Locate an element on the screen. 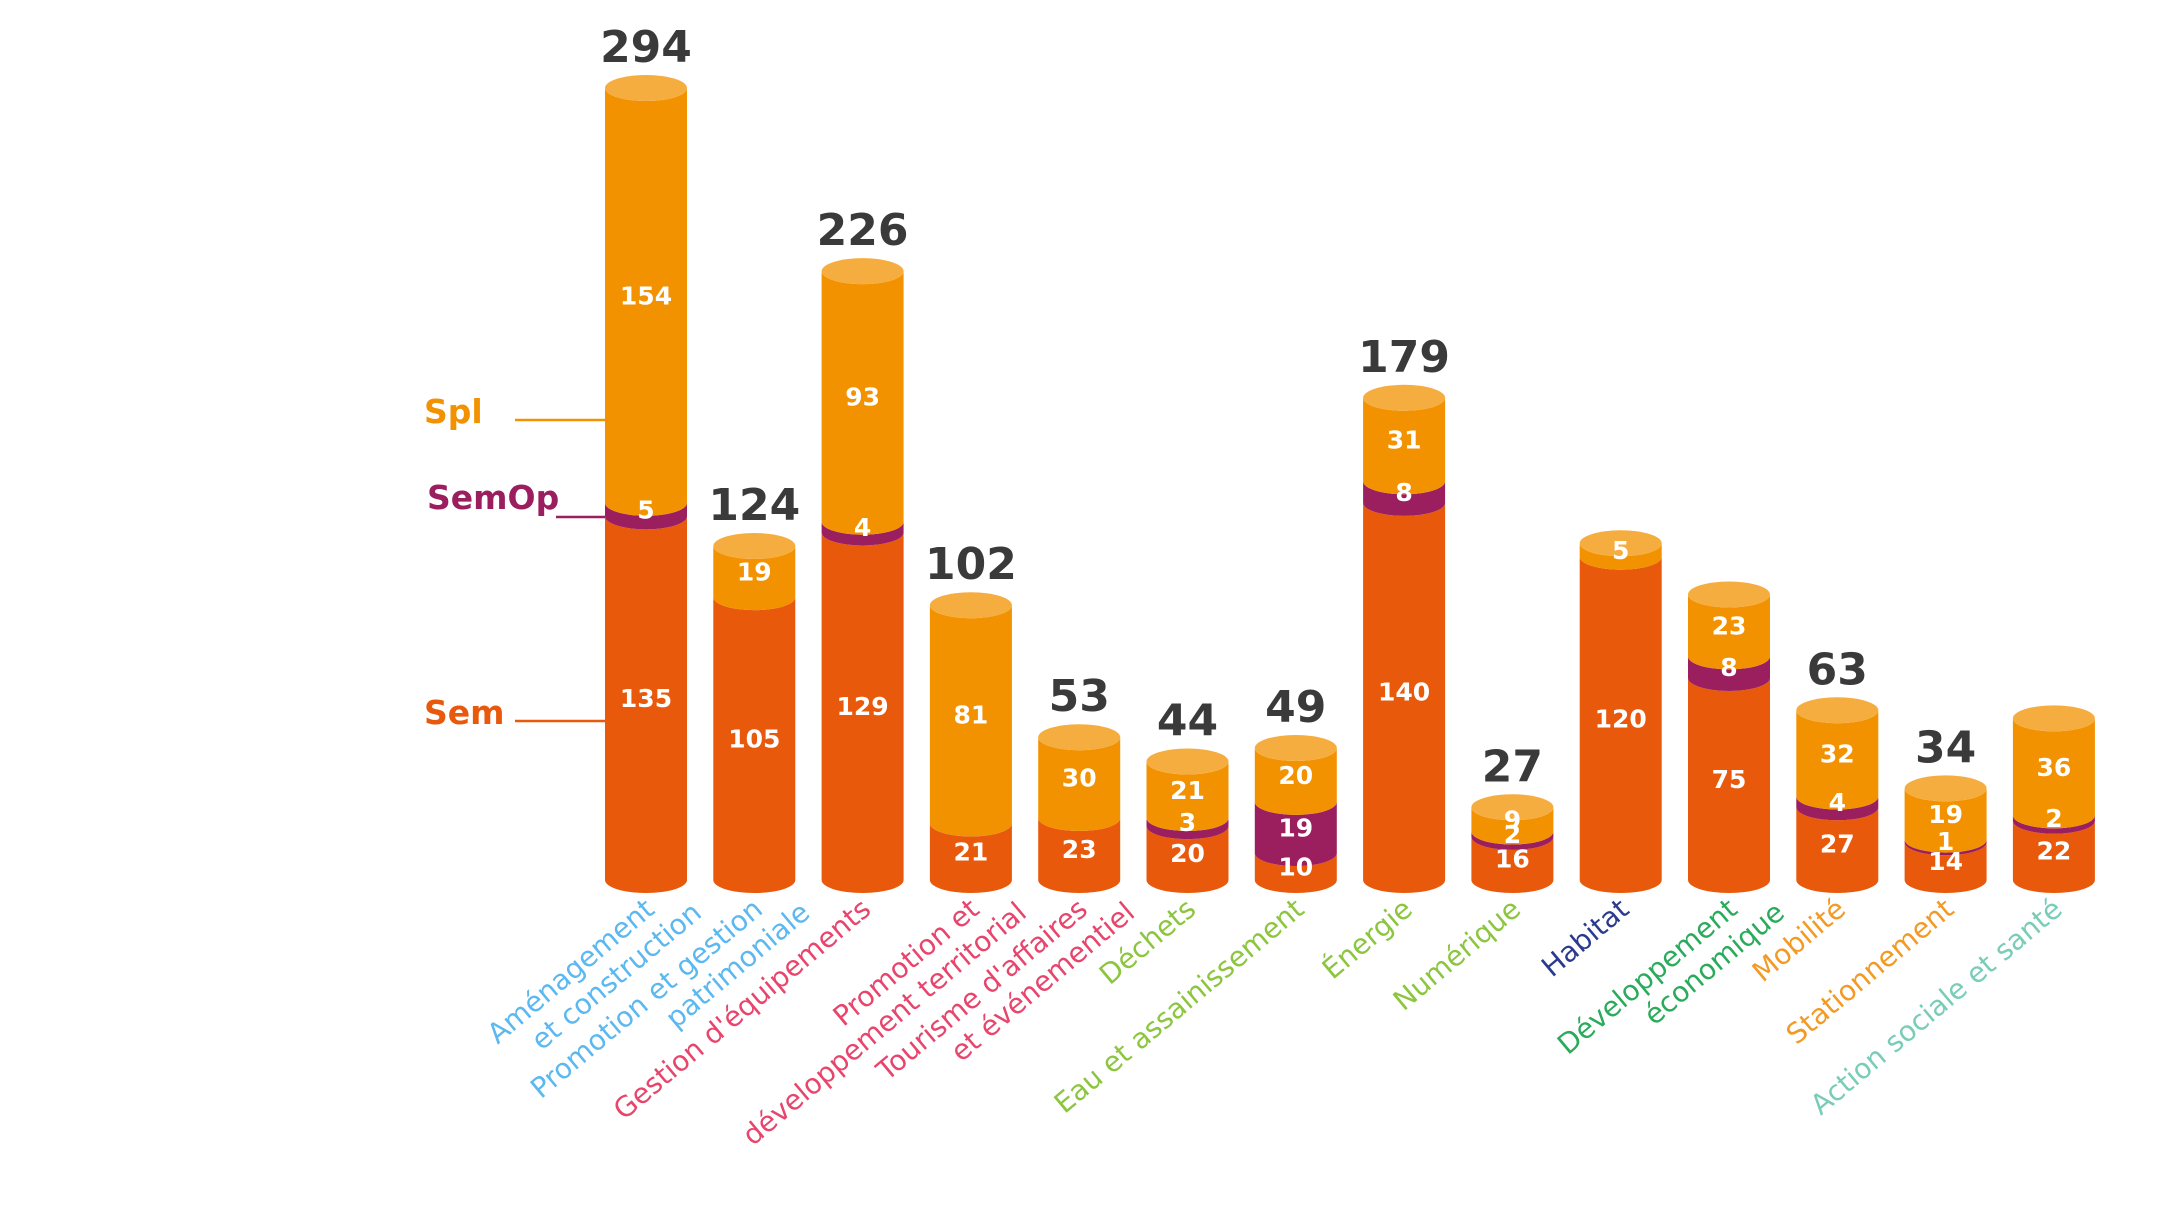  bar-group: 23 30 53 is located at coordinates (1079, 782).